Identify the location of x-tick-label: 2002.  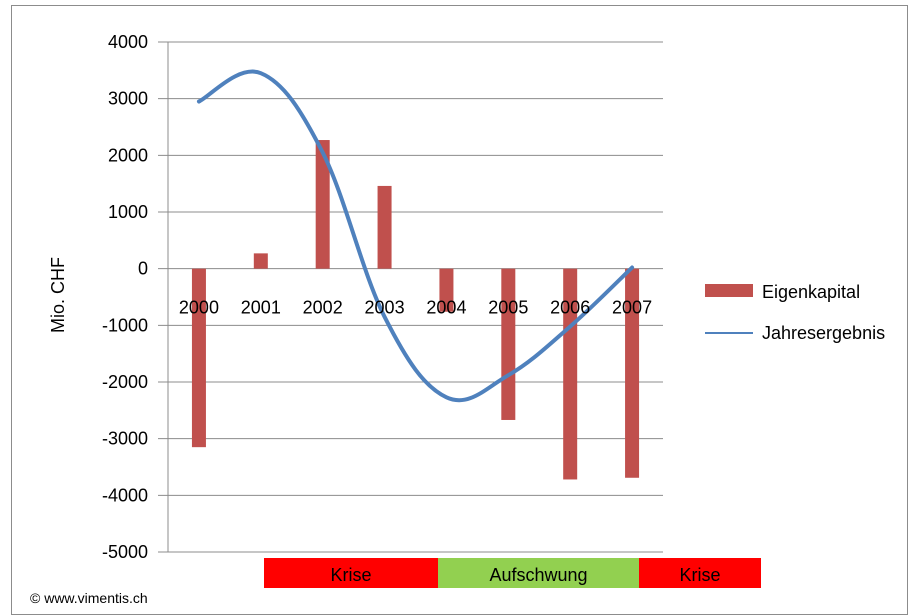
(323, 308).